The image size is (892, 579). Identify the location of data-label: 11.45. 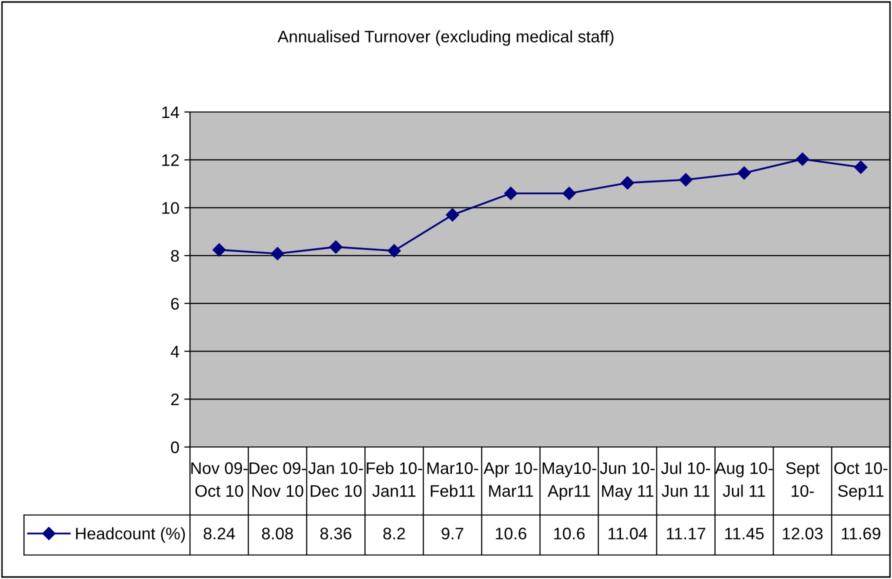
(744, 534).